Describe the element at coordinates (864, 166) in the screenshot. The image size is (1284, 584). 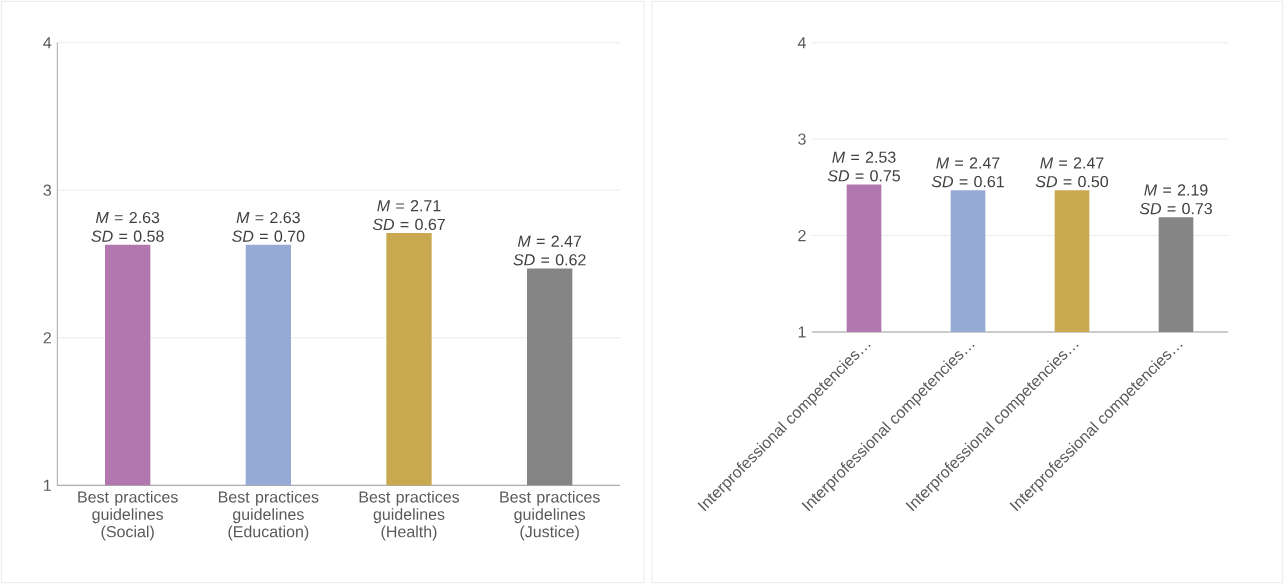
I see `data-label: M = 2.53 SD = 0.75` at that location.